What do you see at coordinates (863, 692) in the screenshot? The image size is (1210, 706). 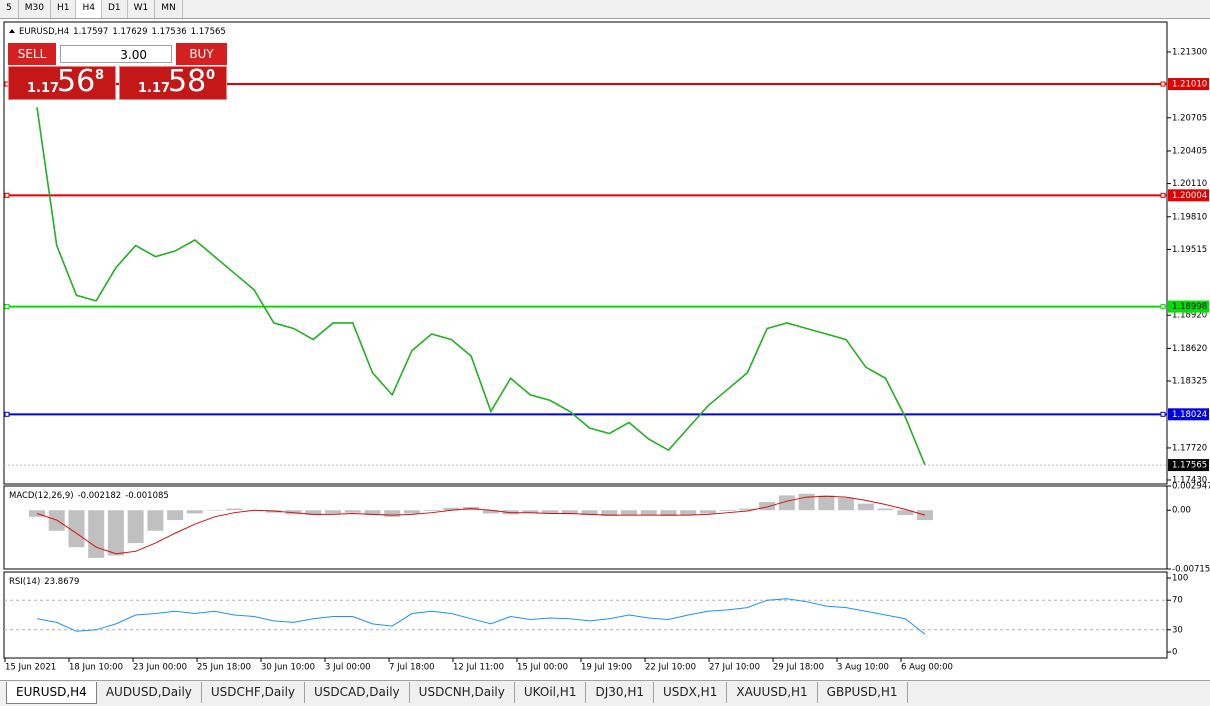 I see `chart-tab: GBPUSD,H1` at bounding box center [863, 692].